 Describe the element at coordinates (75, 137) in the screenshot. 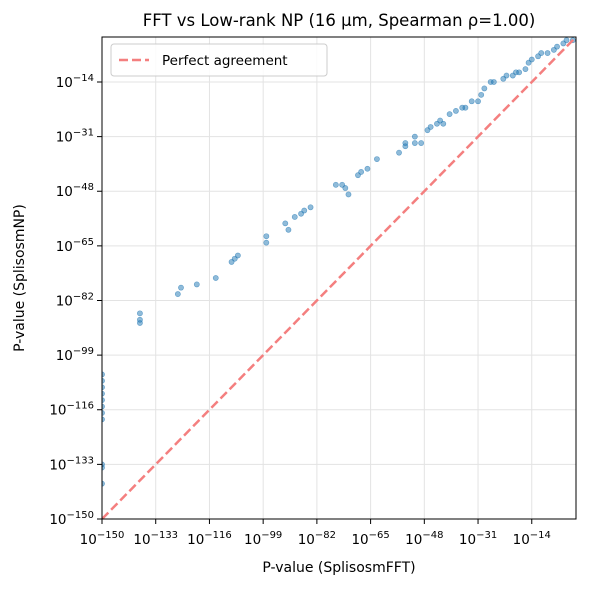

I see `y-tick-label: 10−31` at that location.